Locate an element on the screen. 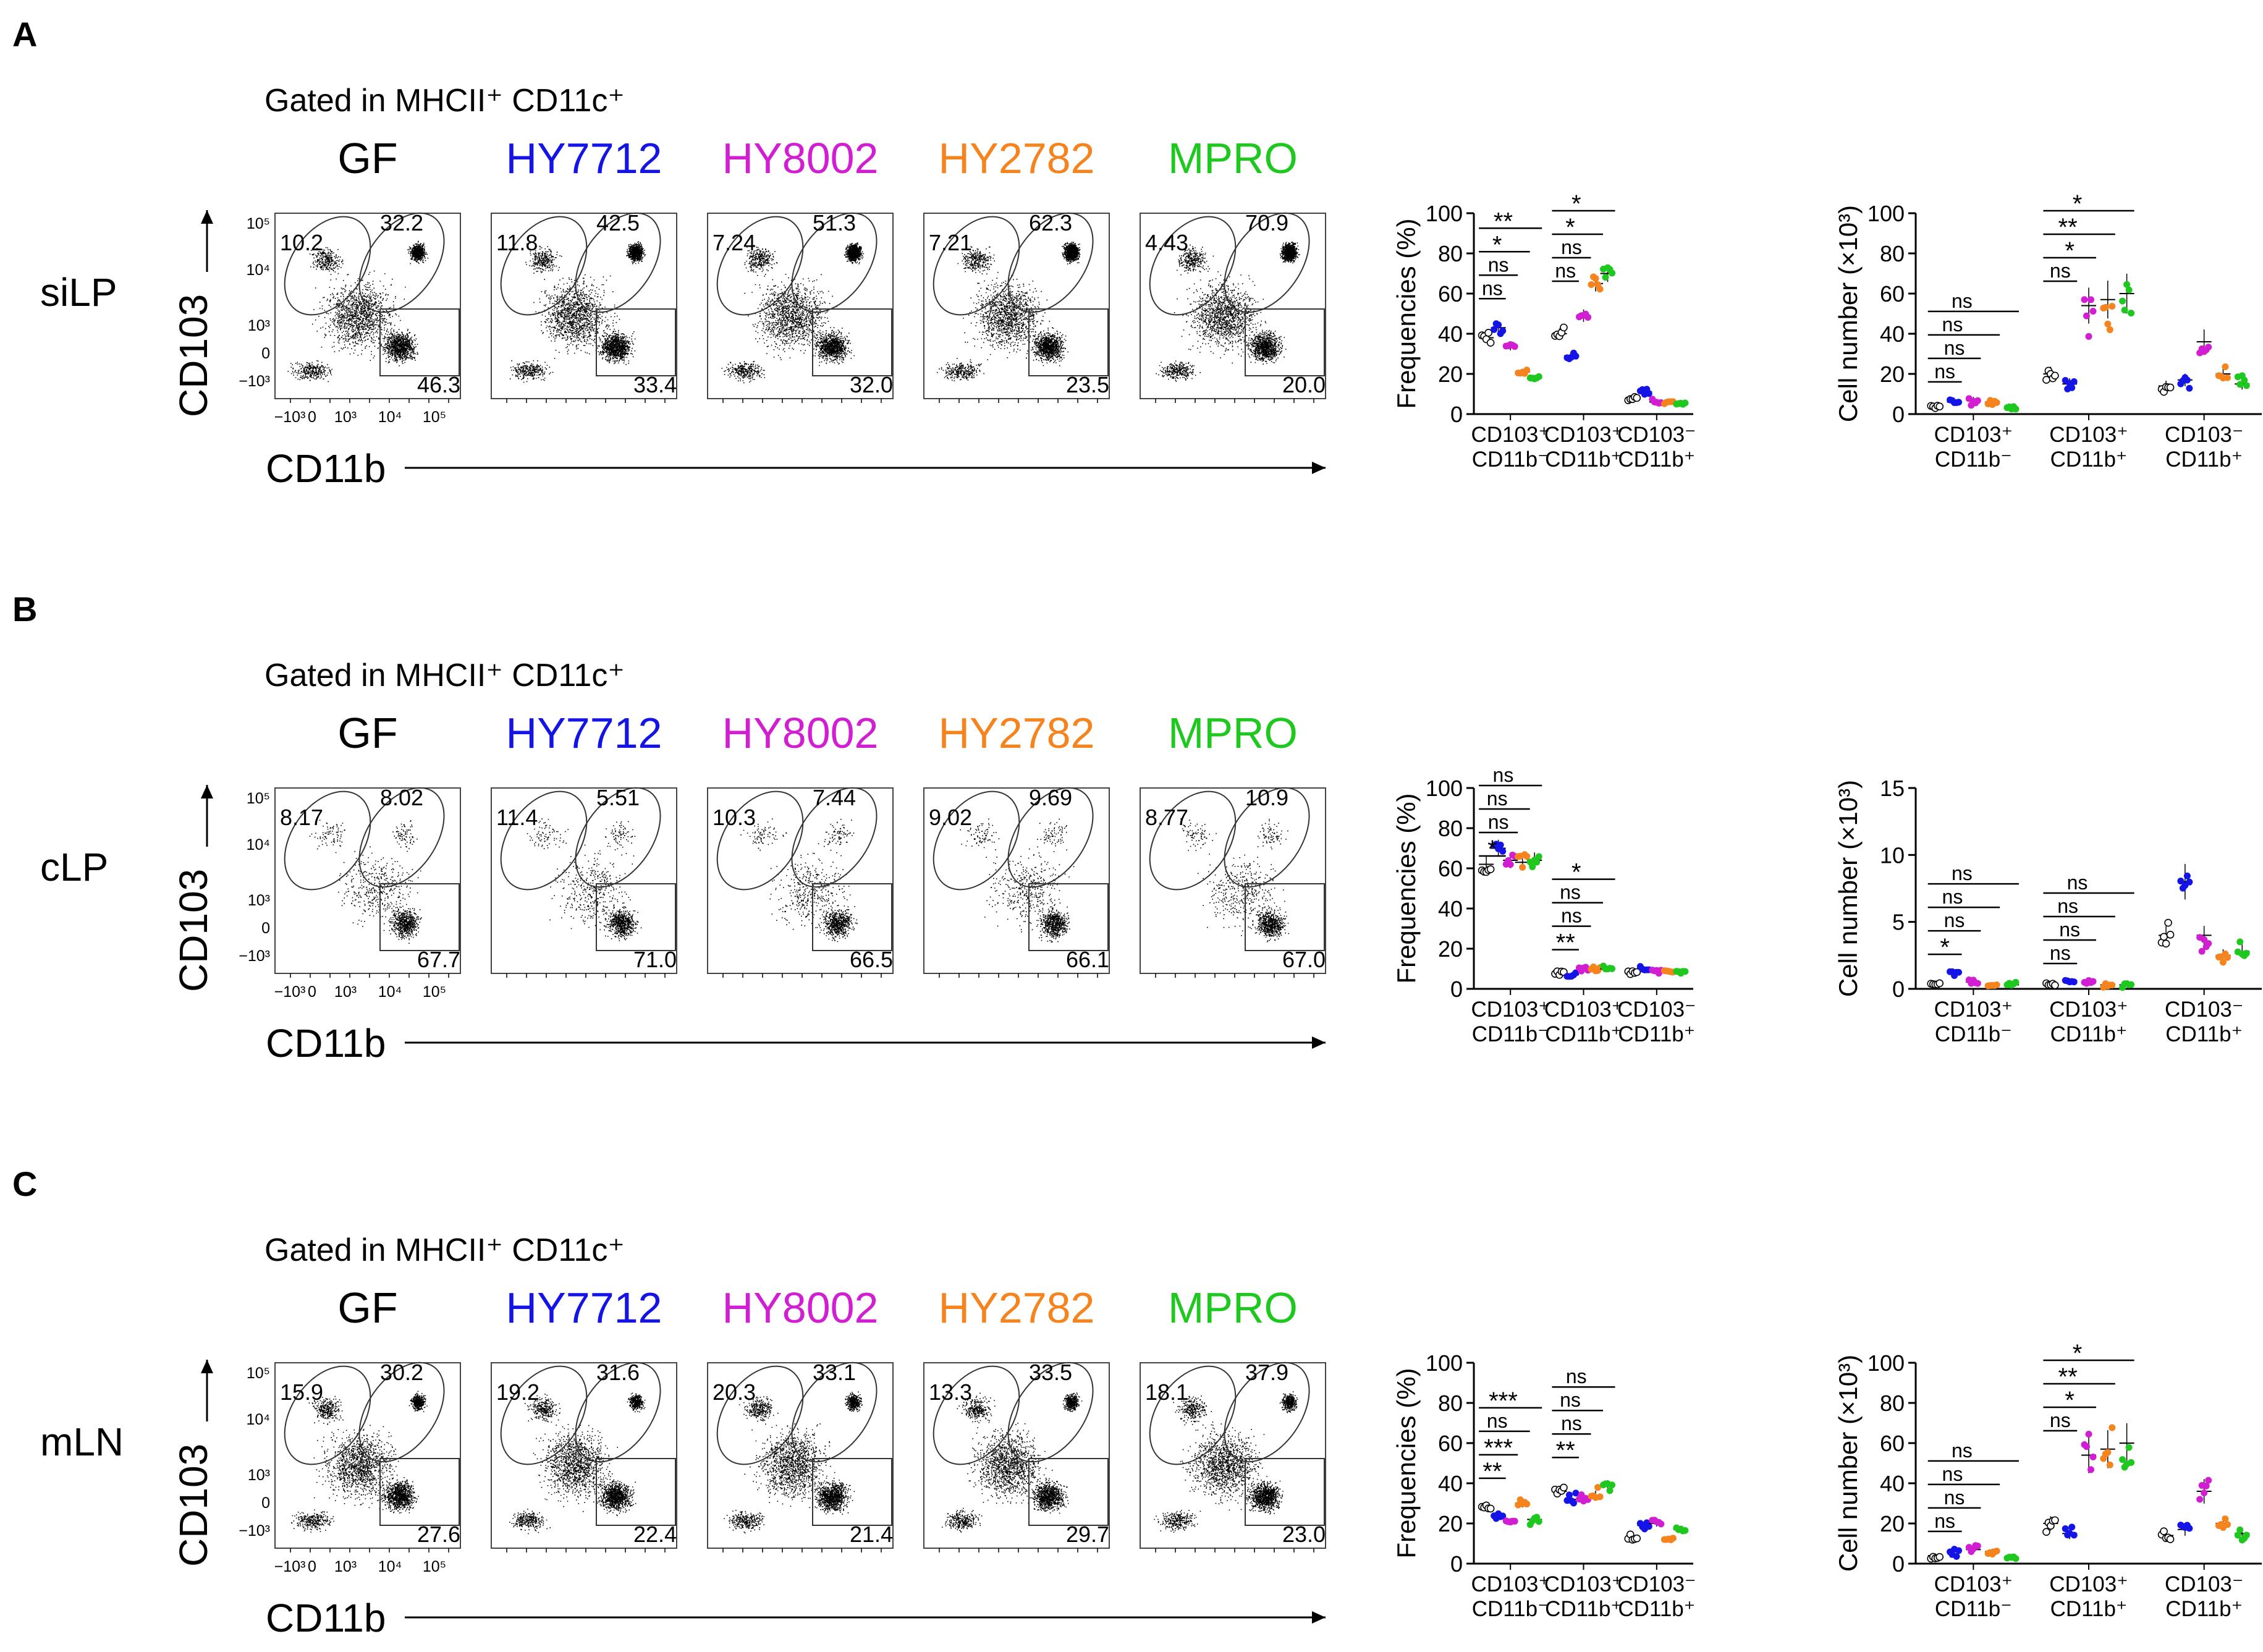 This screenshot has width=2263, height=1652. gate-value-lower-box: 20.0 is located at coordinates (1304, 384).